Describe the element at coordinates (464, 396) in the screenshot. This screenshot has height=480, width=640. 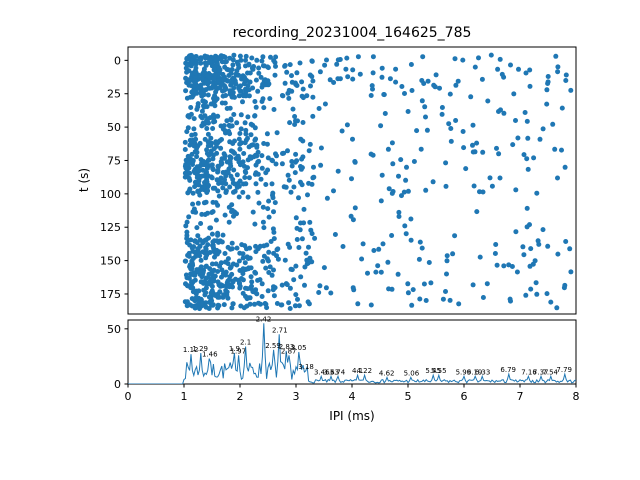
I see `x-tick-label: 6` at that location.